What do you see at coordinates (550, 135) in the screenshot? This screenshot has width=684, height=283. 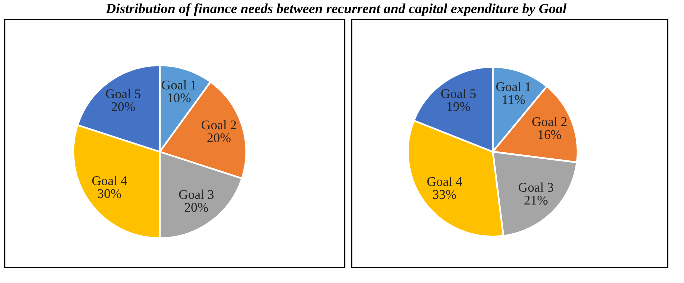 I see `data-label: 16%` at bounding box center [550, 135].